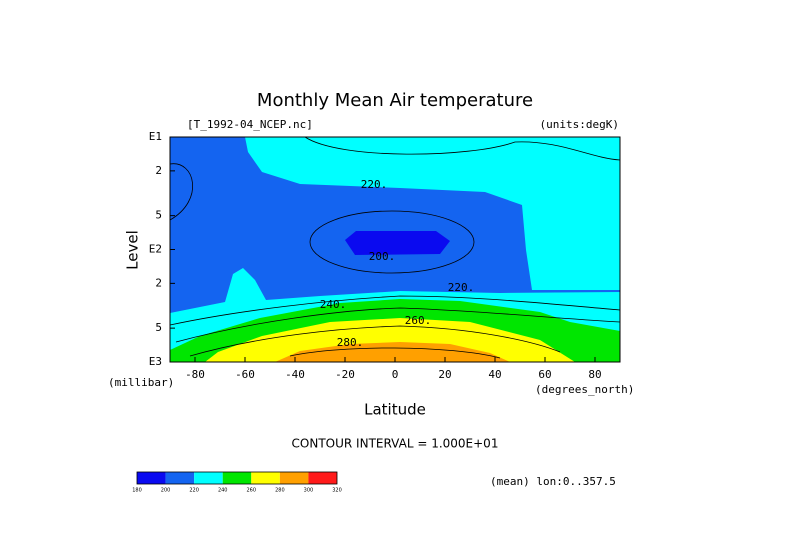 Image resolution: width=789 pixels, height=558 pixels. Describe the element at coordinates (553, 481) in the screenshot. I see `footer: (mean) lon:0..357.5` at that location.